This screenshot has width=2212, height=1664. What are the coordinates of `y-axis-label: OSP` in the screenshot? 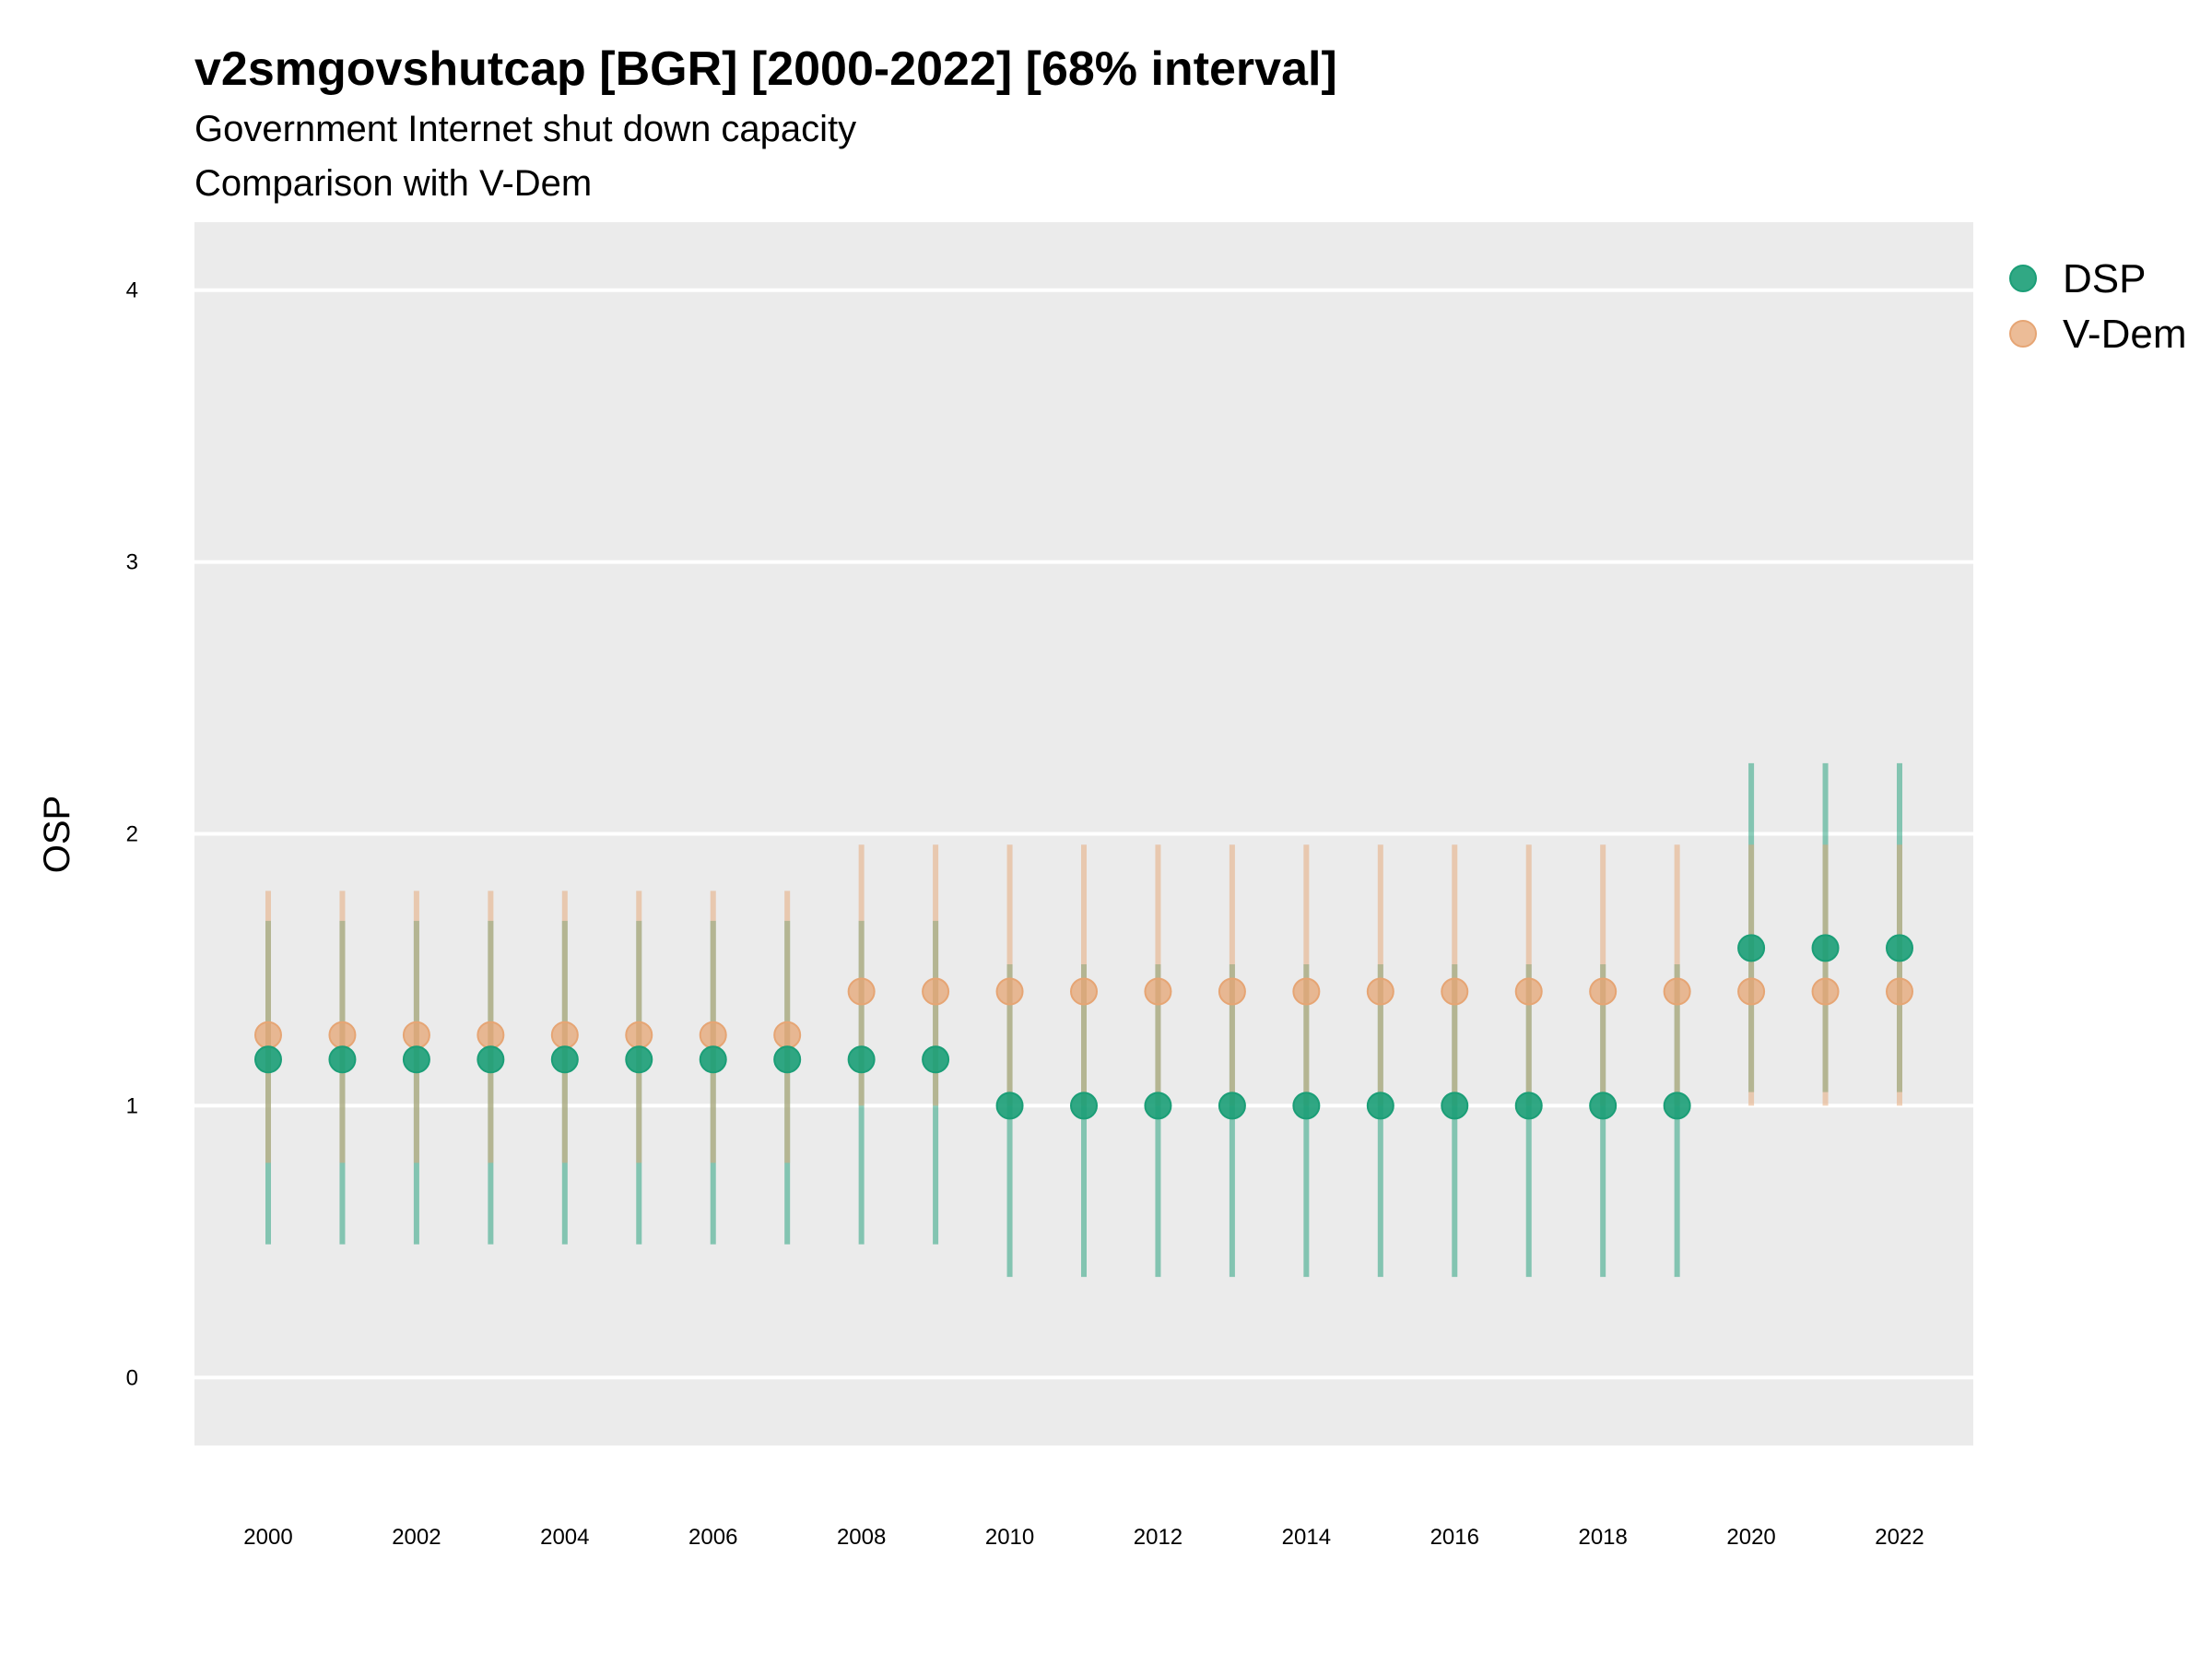 It's located at (57, 834).